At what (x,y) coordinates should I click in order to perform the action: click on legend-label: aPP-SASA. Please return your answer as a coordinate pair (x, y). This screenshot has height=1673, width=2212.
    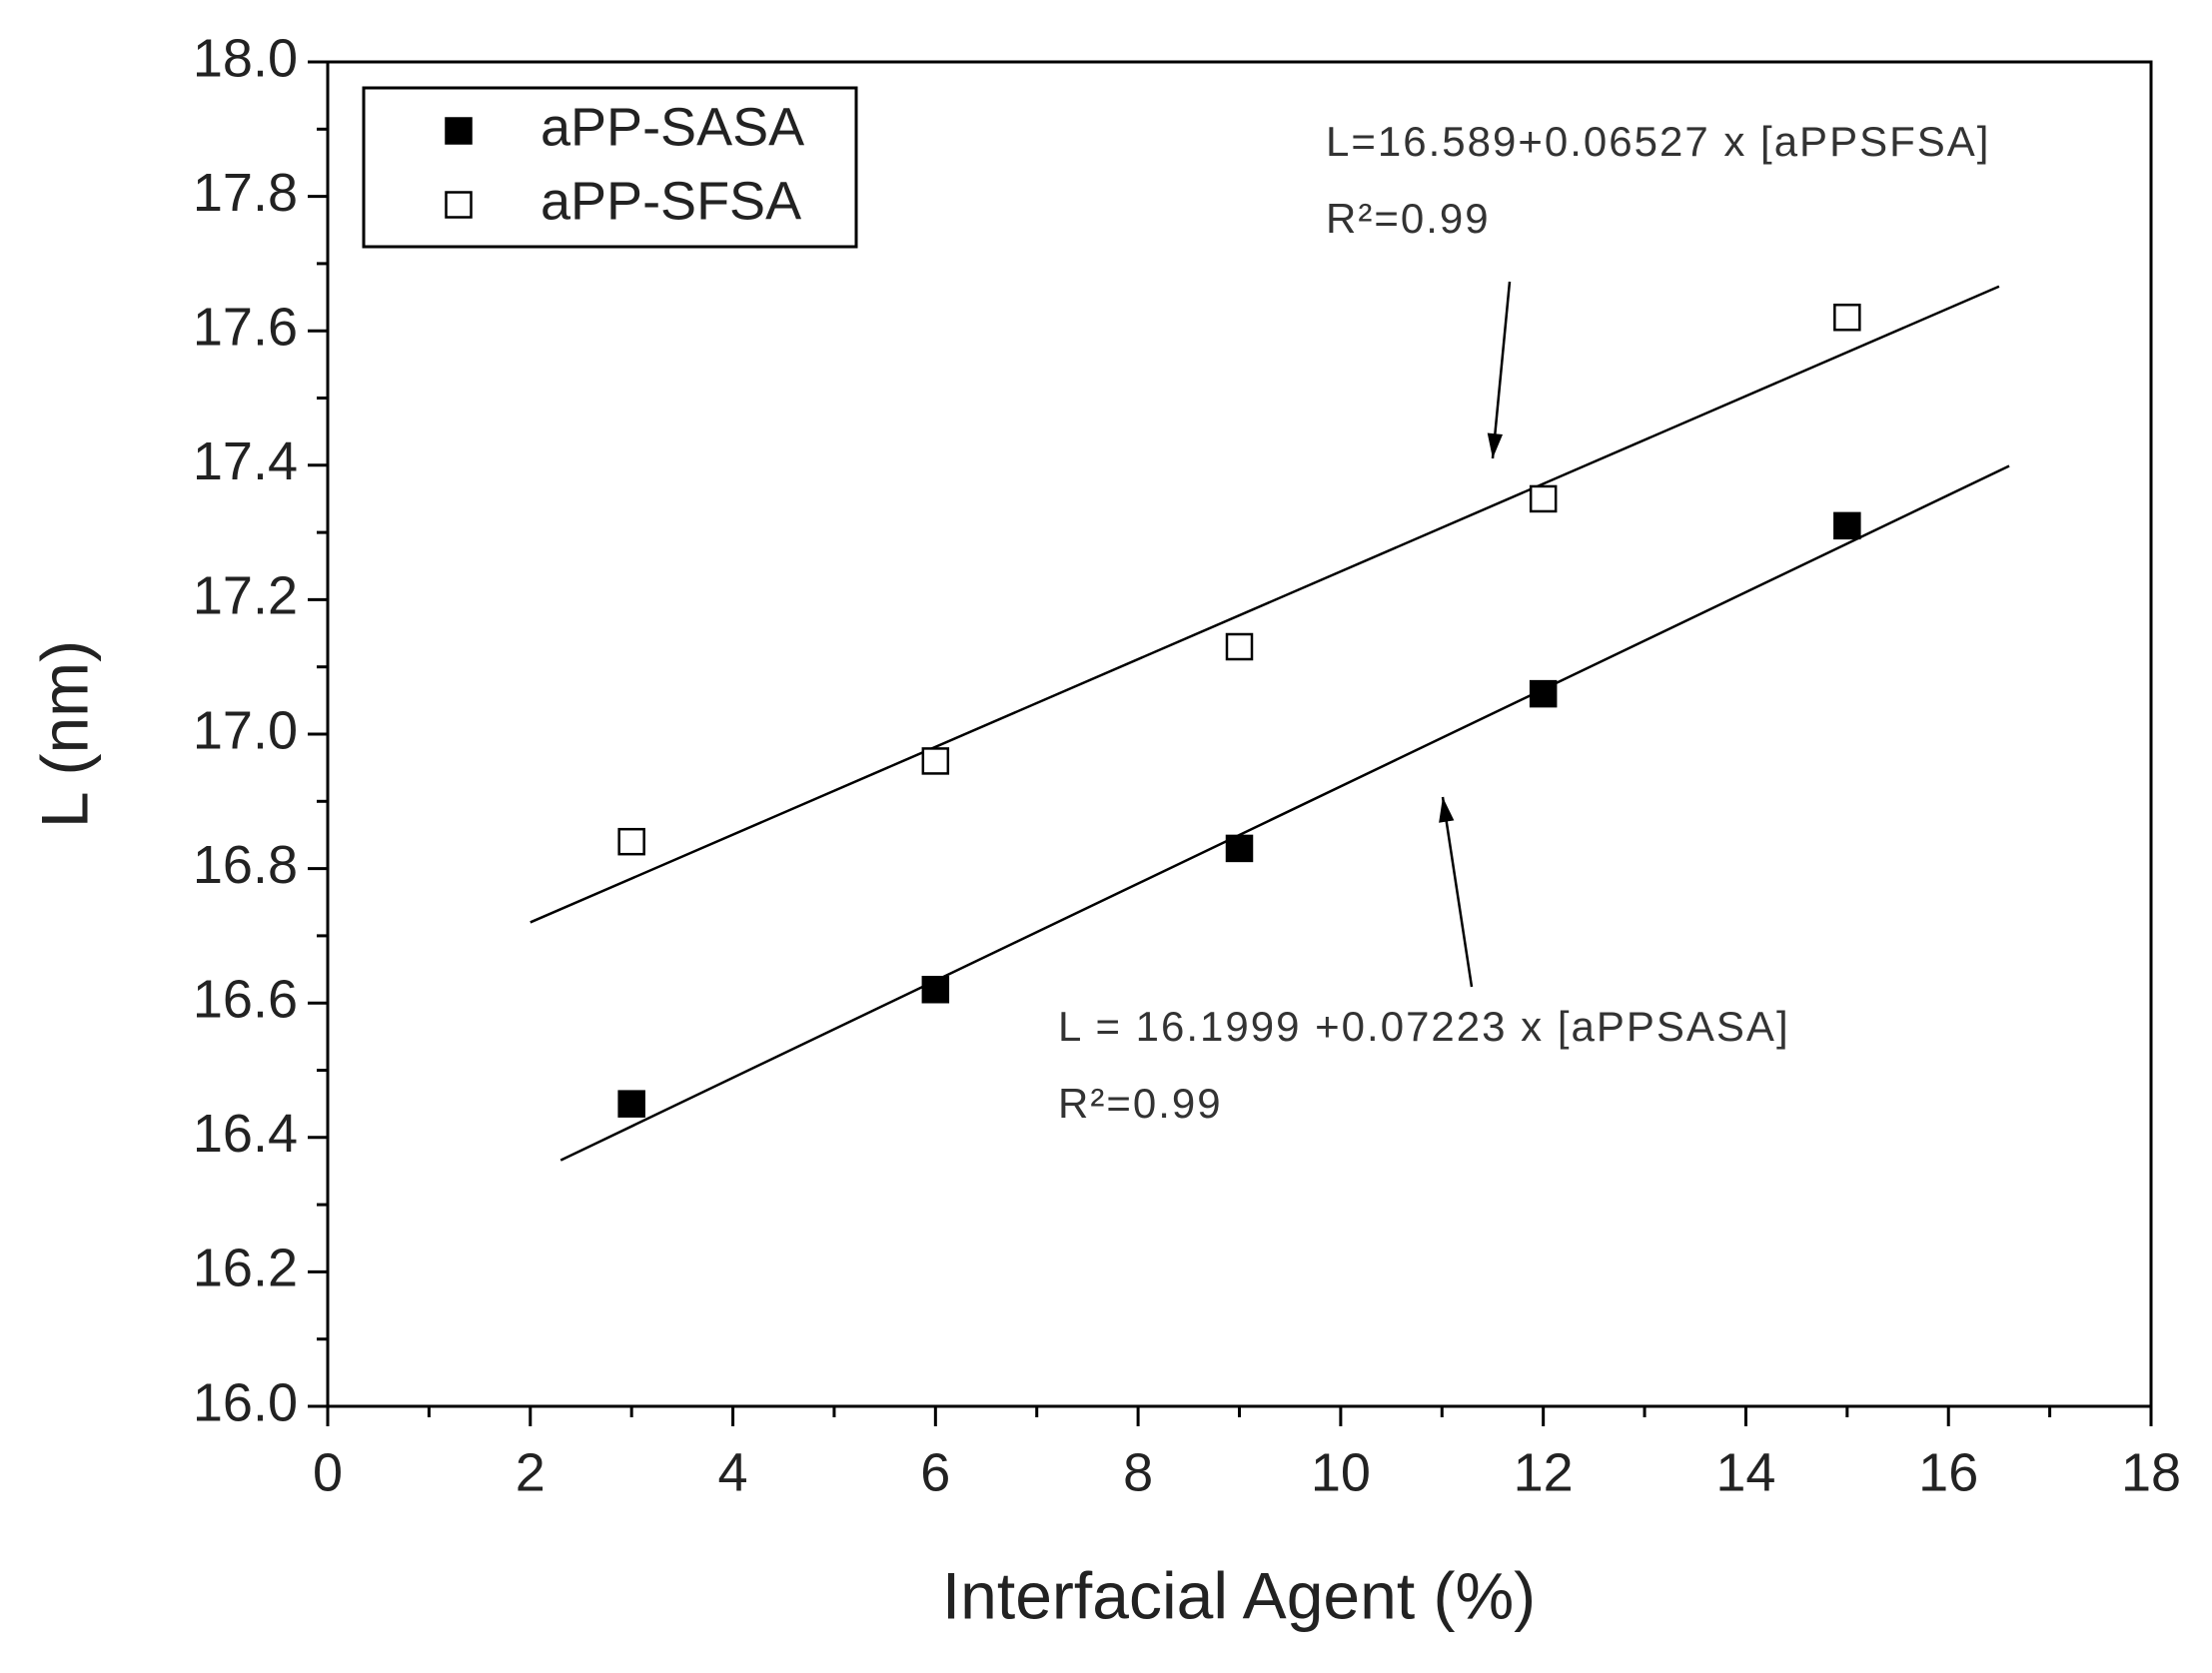
    Looking at the image, I should click on (672, 127).